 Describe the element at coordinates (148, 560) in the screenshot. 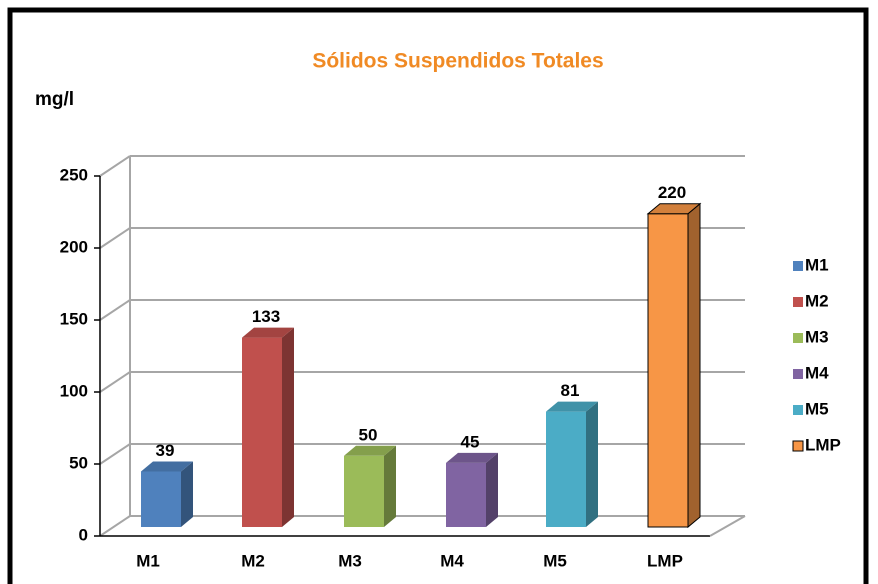

I see `x-tick-label: M1` at that location.